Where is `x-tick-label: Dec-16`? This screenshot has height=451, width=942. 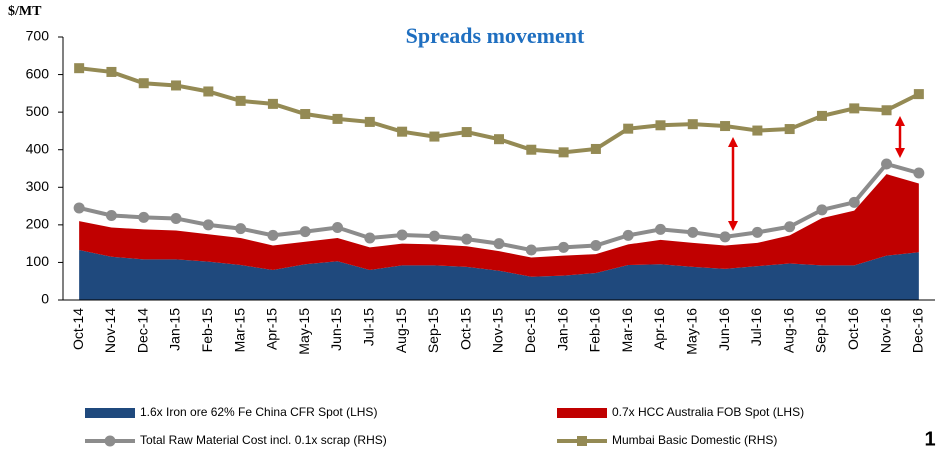
x-tick-label: Dec-16 is located at coordinates (918, 330).